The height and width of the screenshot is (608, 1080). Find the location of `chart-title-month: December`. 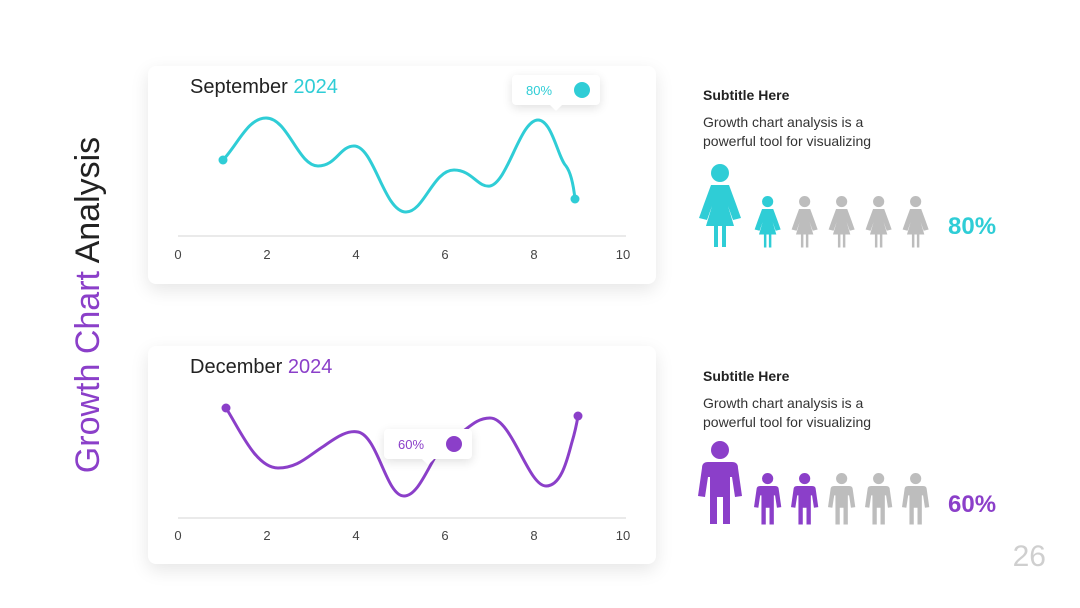

chart-title-month: December is located at coordinates (236, 367).